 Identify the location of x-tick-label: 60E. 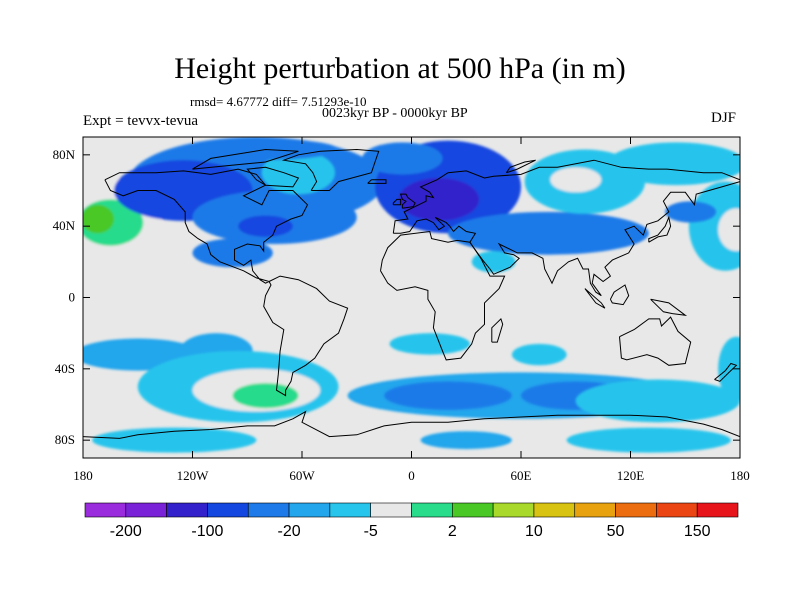
(521, 475).